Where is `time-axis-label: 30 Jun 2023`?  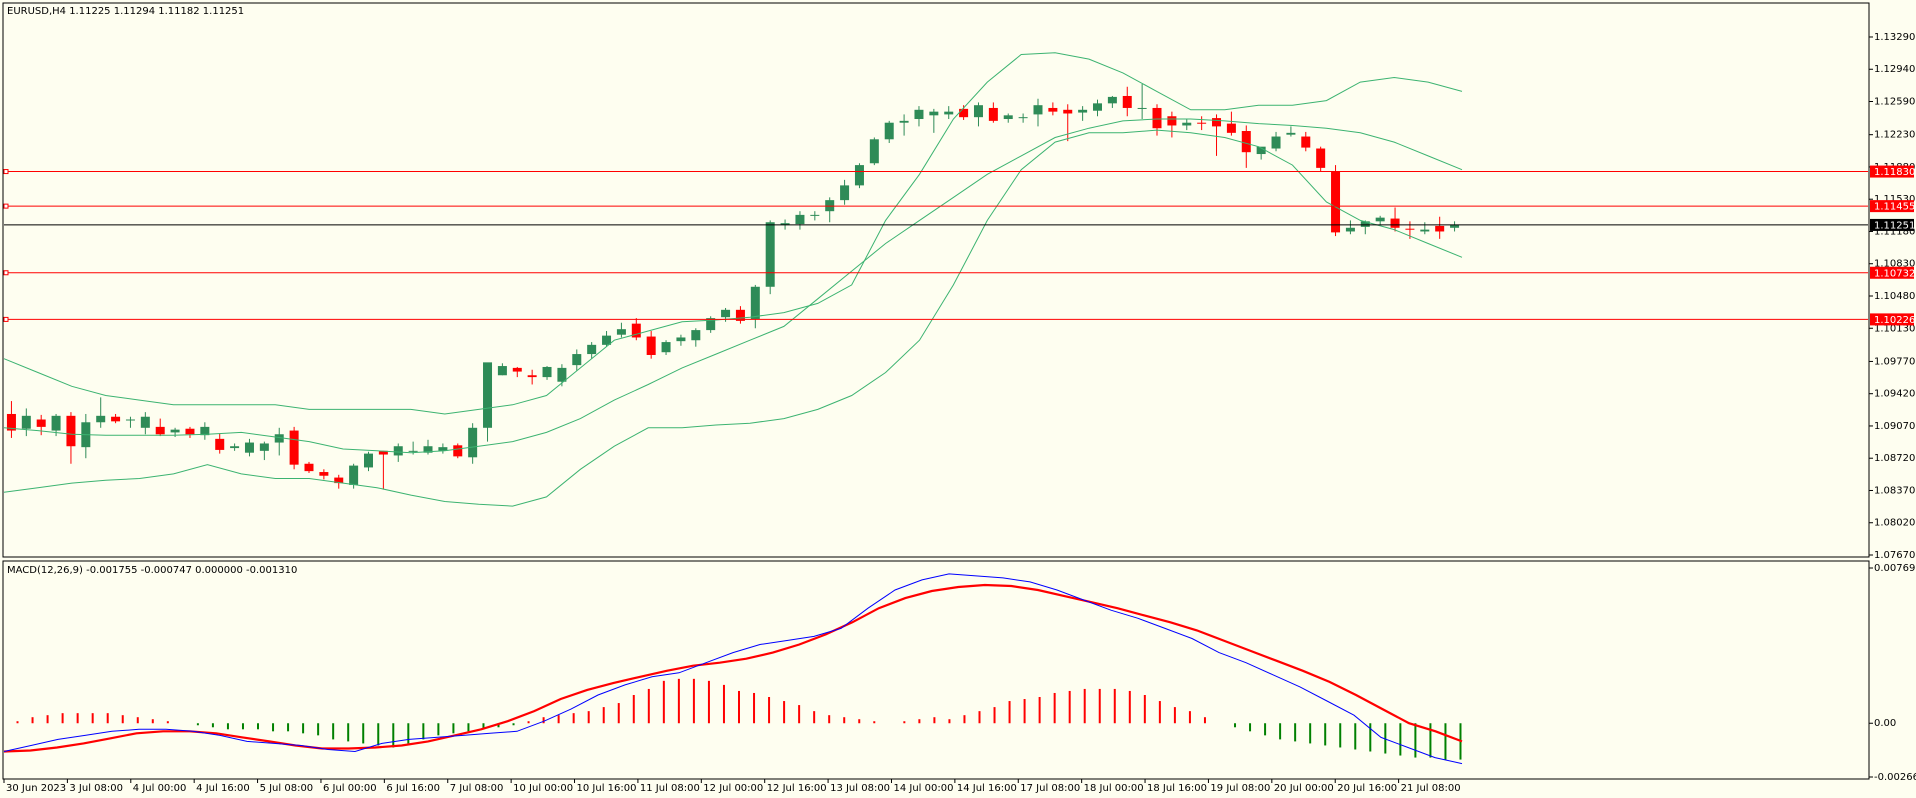 time-axis-label: 30 Jun 2023 is located at coordinates (36, 788).